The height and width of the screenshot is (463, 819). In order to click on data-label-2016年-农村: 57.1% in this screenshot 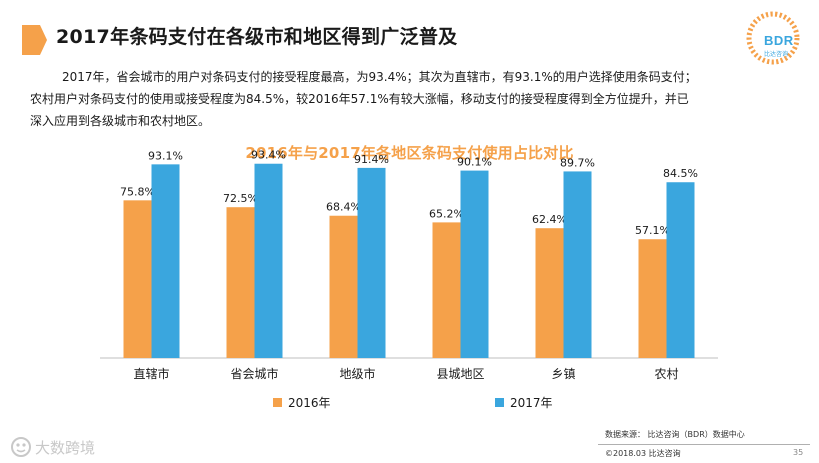, I will do `click(652, 230)`.